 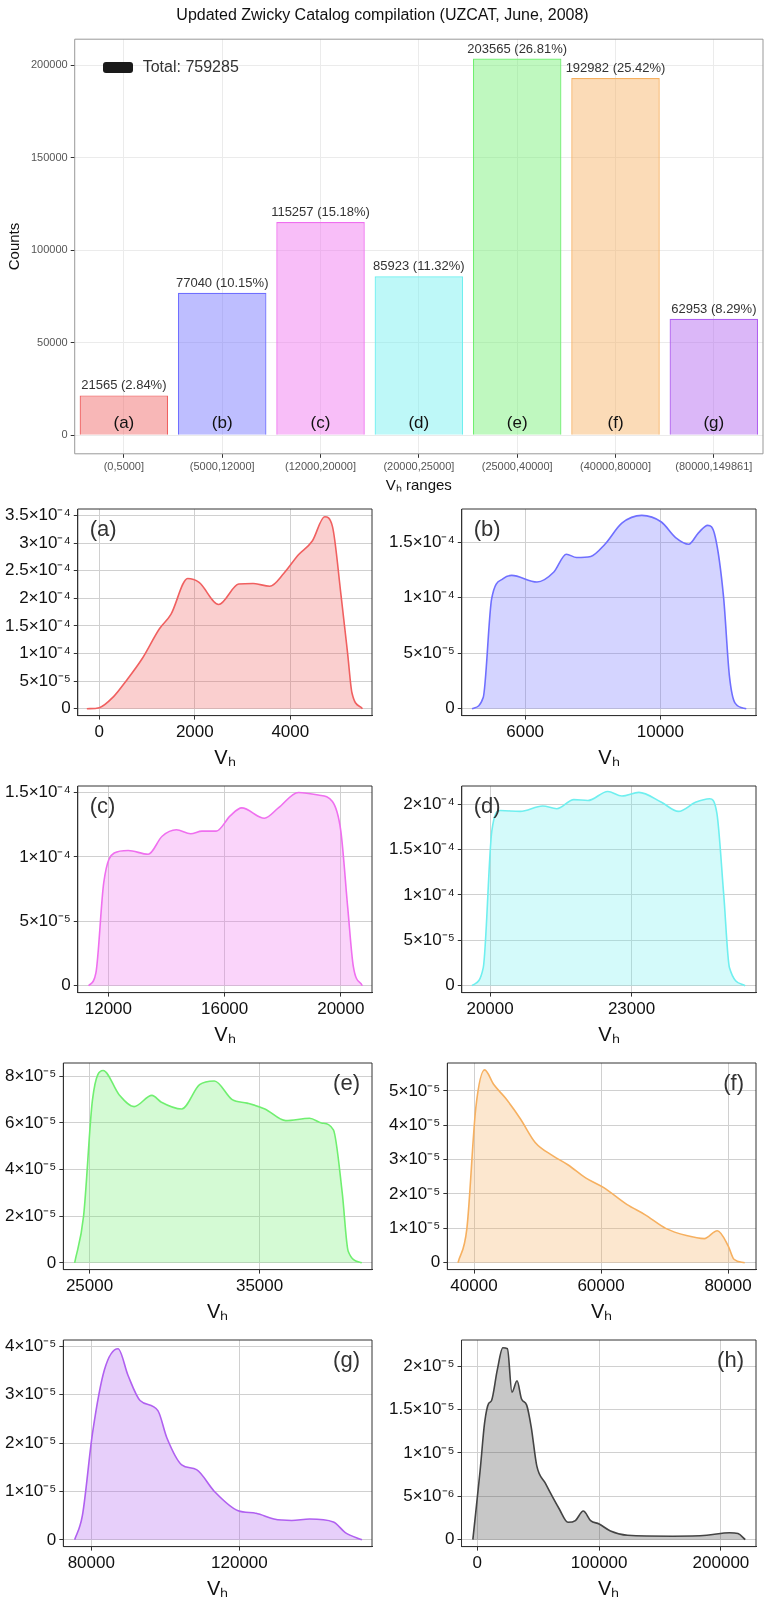 What do you see at coordinates (419, 266) in the screenshot?
I see `data-label: 85923 (11.32%)` at bounding box center [419, 266].